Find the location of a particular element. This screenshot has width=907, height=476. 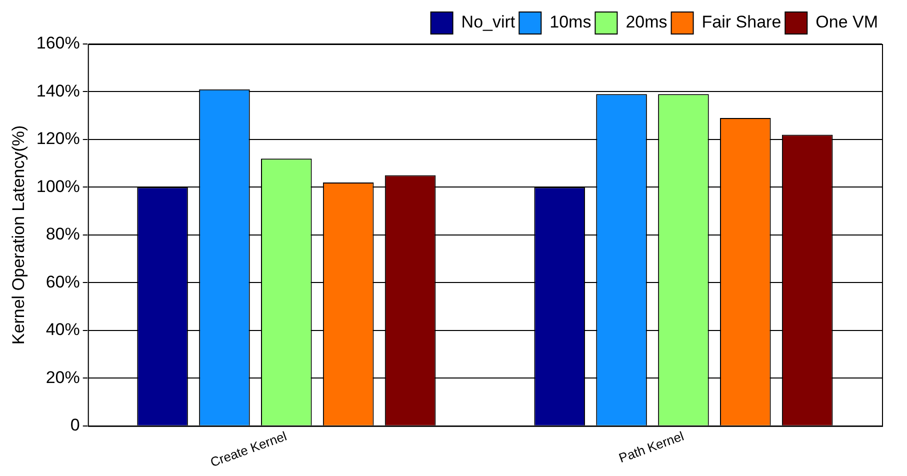

legend-label: No_virt is located at coordinates (488, 22).